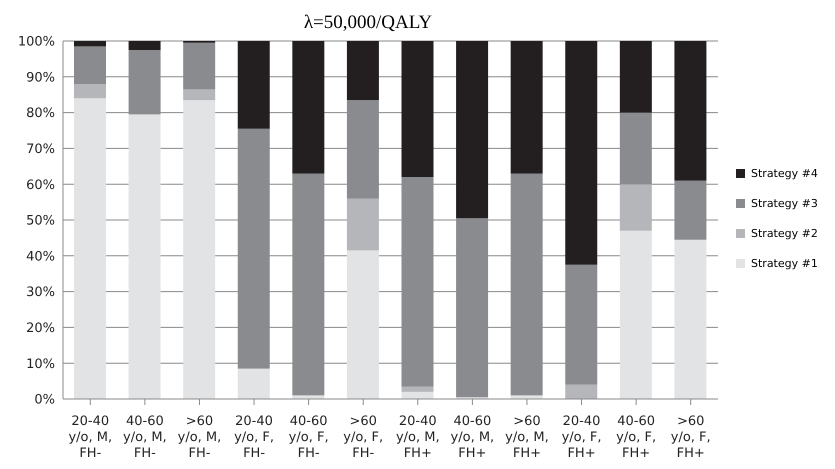 The height and width of the screenshot is (469, 835). Describe the element at coordinates (368, 23) in the screenshot. I see `chart-title: λ=50,000/QALY` at that location.